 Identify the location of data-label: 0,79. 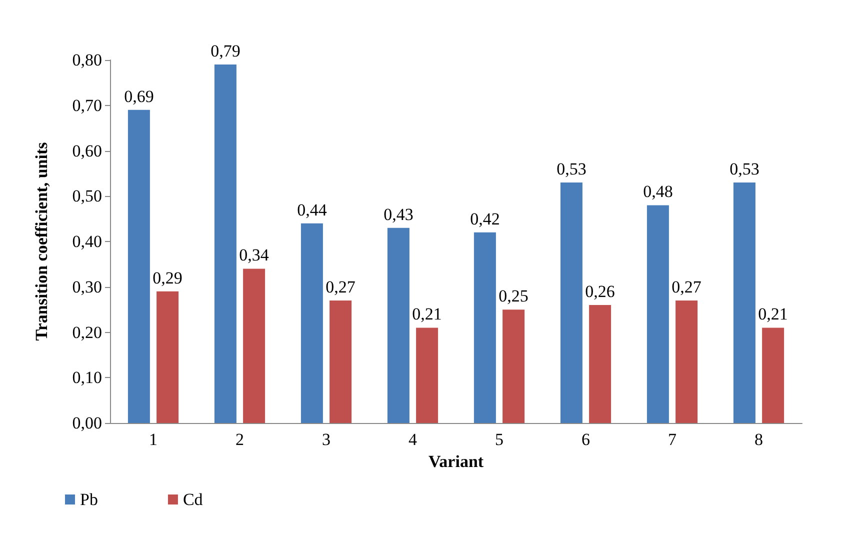
(225, 51).